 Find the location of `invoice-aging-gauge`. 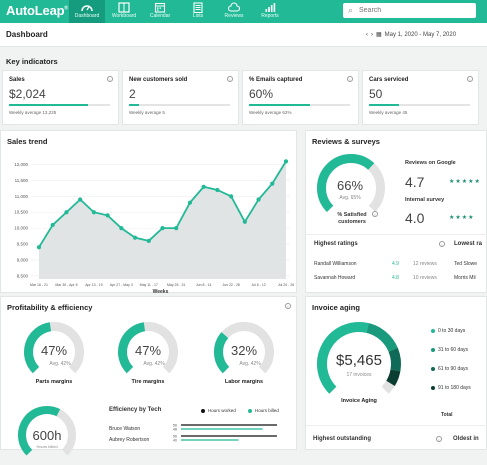

invoice-aging-gauge is located at coordinates (359, 358).